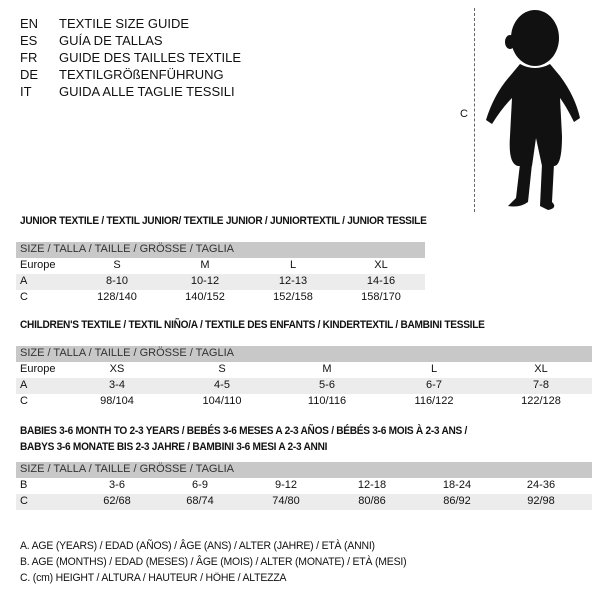  What do you see at coordinates (24, 485) in the screenshot?
I see `row-label: B` at bounding box center [24, 485].